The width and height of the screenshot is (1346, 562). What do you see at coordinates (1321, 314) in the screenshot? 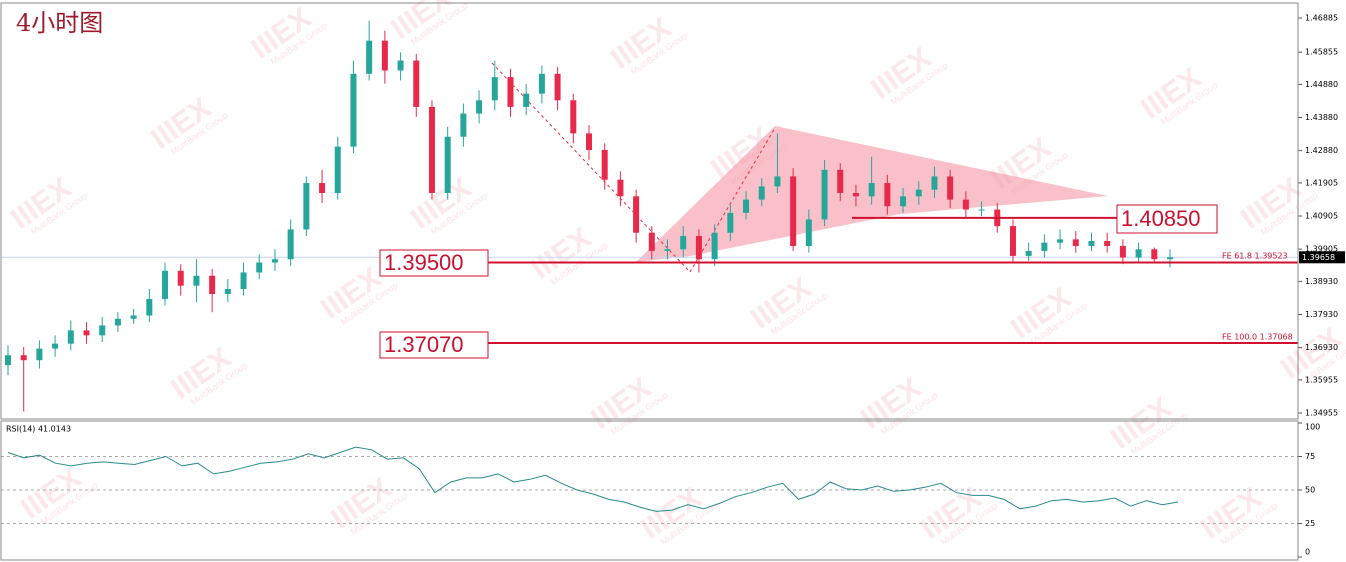
I see `y-tick-label: 1.37930` at bounding box center [1321, 314].